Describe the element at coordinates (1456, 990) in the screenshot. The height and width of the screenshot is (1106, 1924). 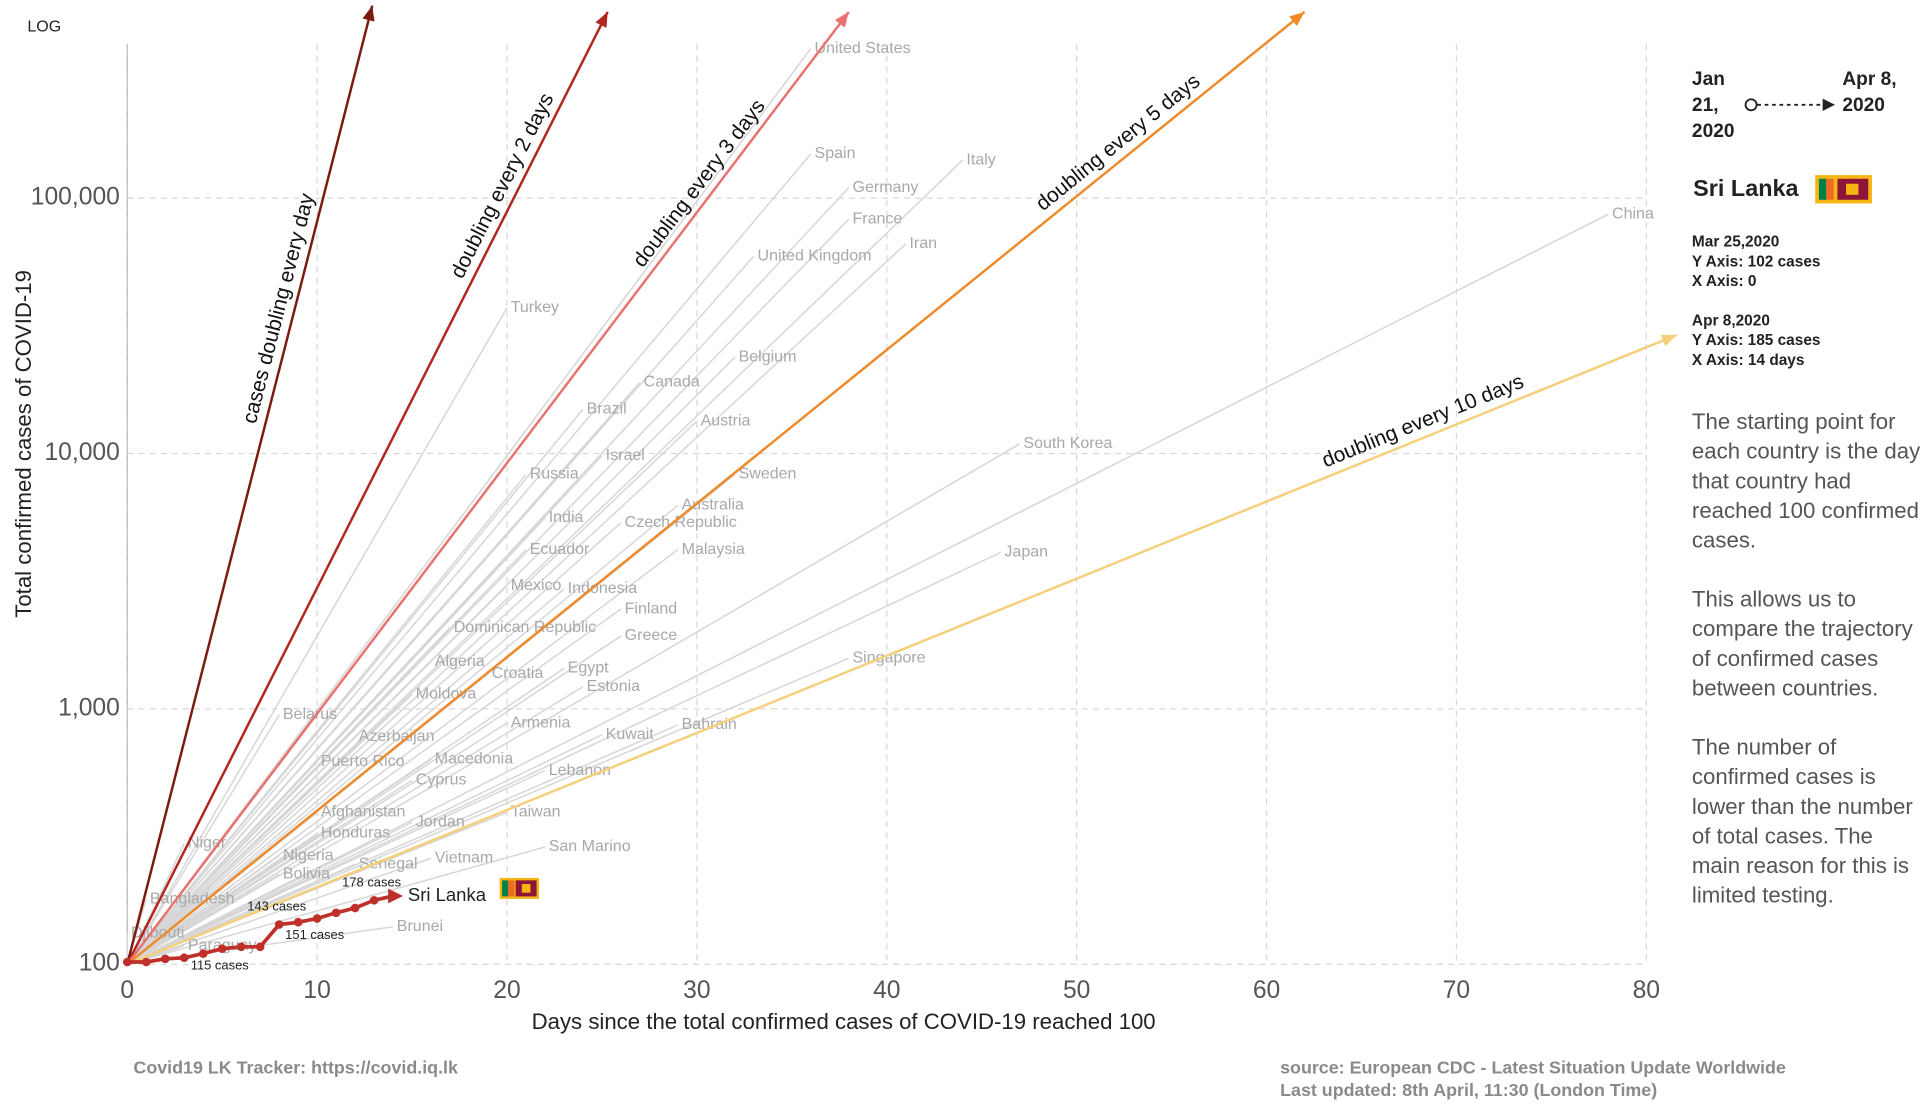
I see `x-tick-label: 70` at that location.